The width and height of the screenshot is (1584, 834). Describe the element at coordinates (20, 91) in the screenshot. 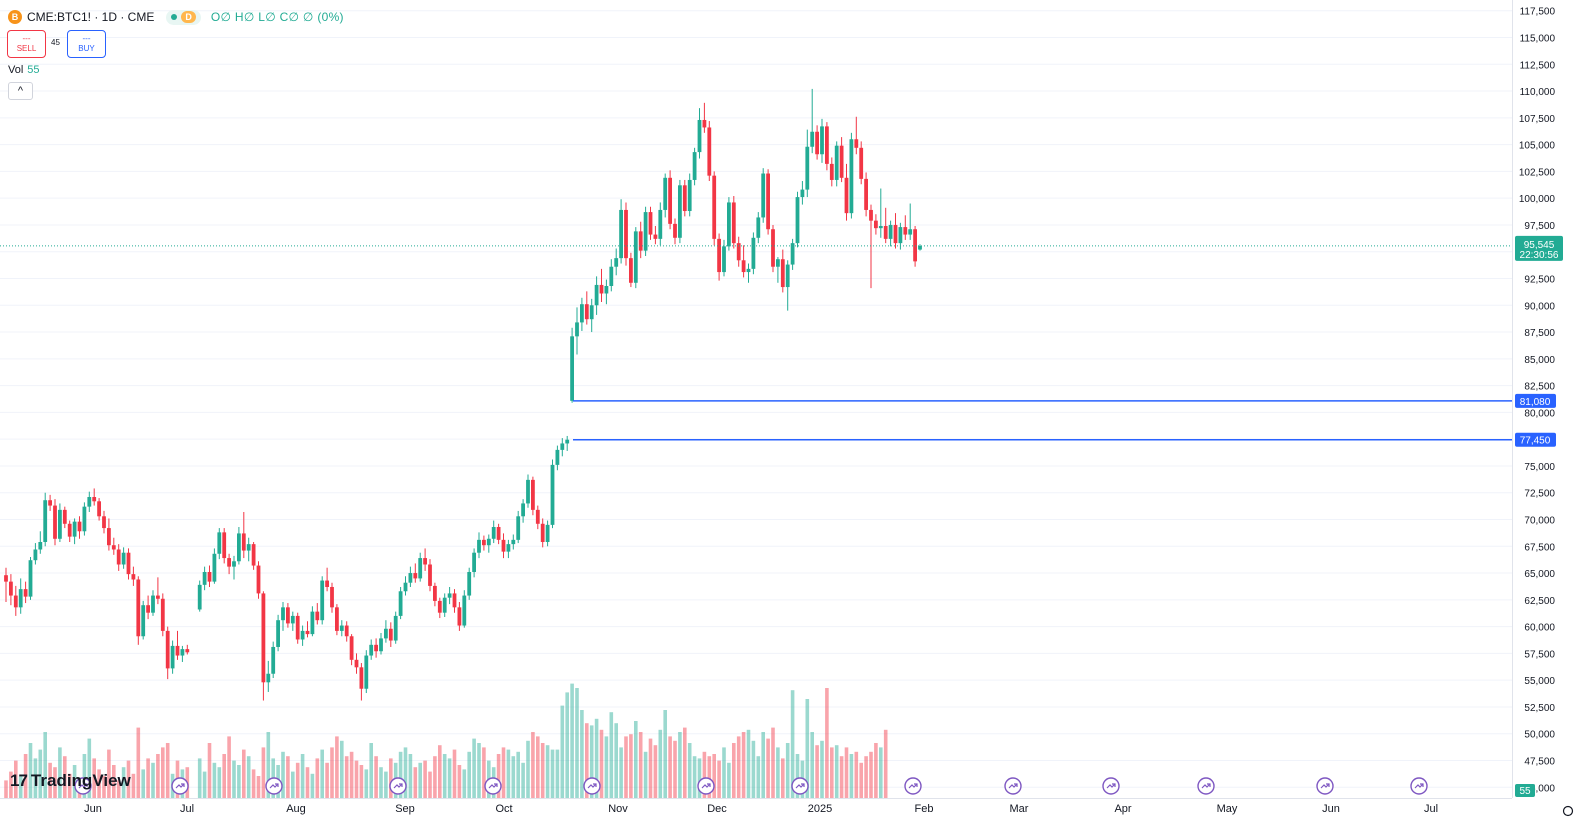

I see `collapse-legend-button: ^` at that location.